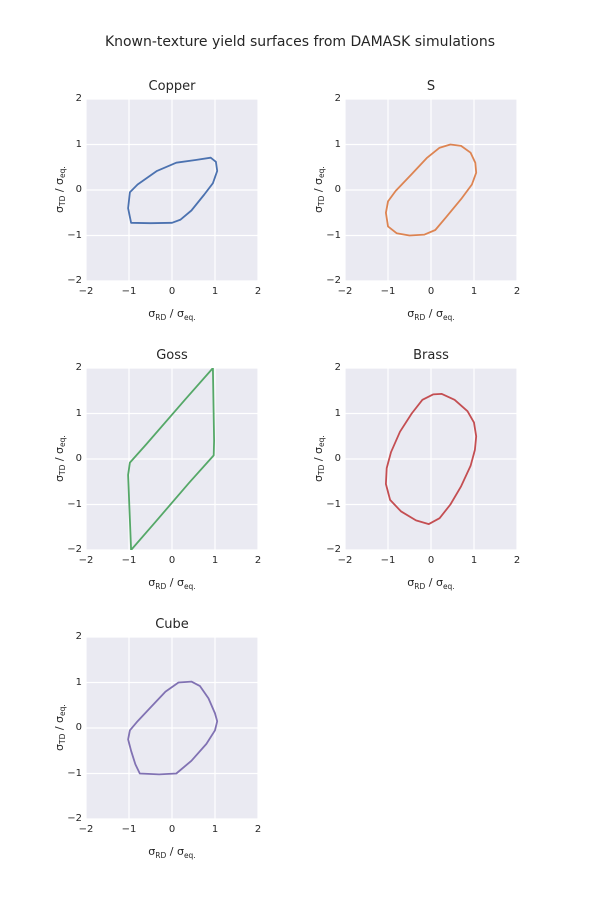  Describe the element at coordinates (172, 86) in the screenshot. I see `subplot-title: Copper` at that location.